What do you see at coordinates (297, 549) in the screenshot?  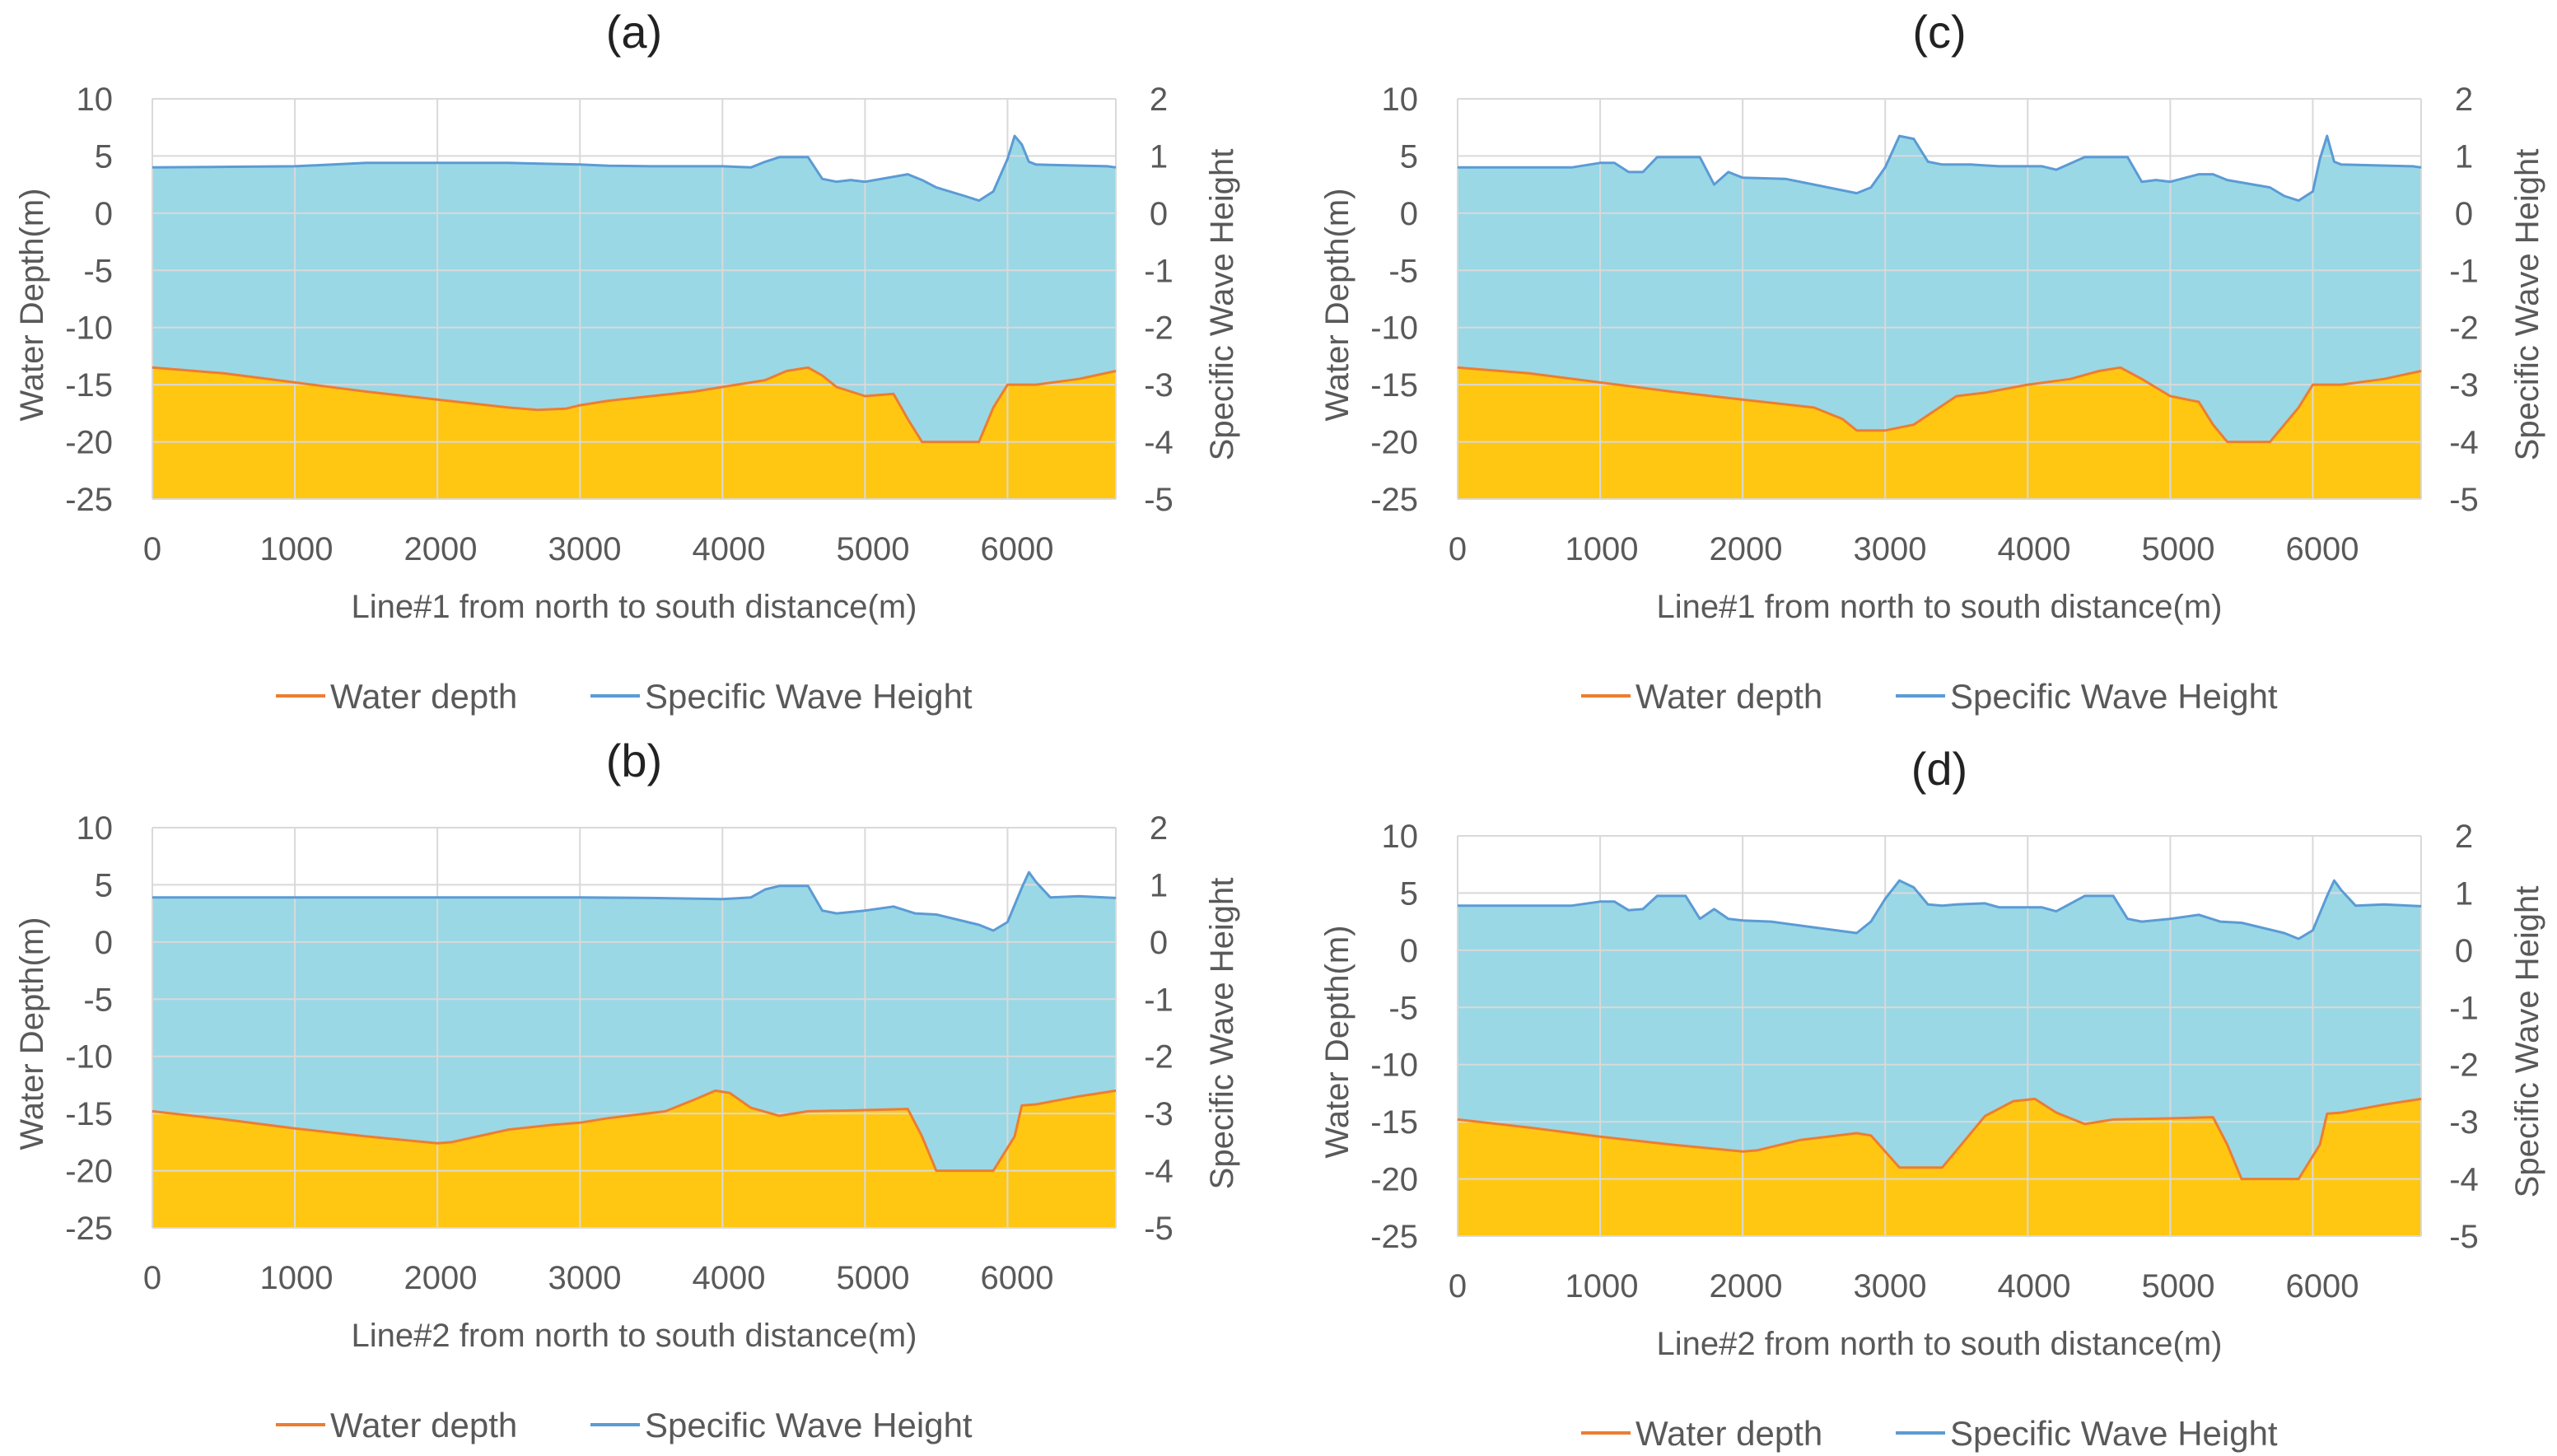 I see `x-tick-label: 1000` at bounding box center [297, 549].